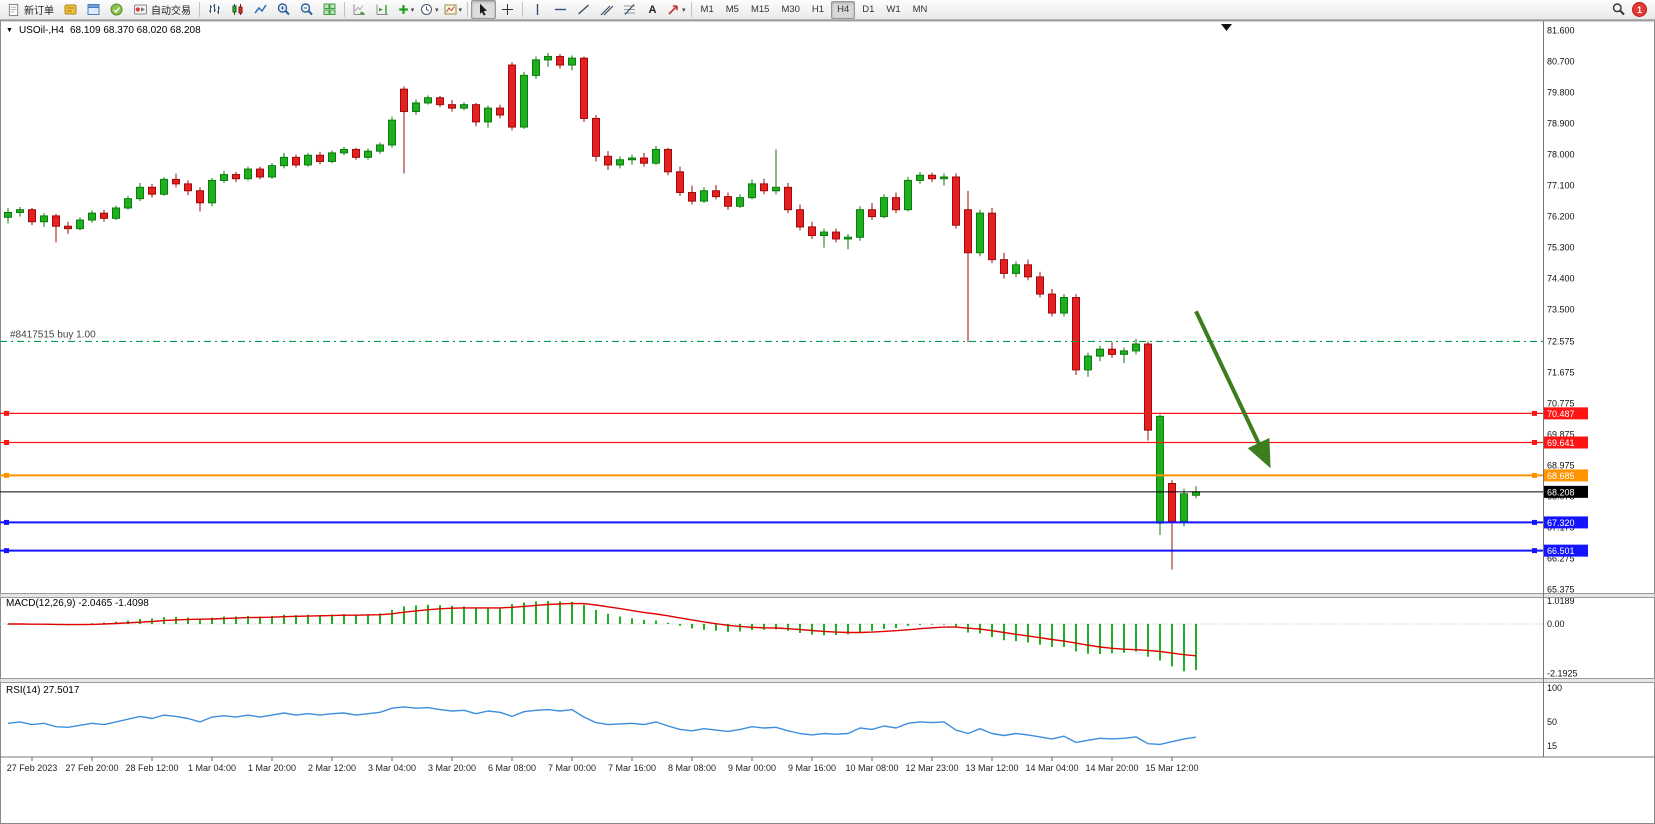  What do you see at coordinates (991, 768) in the screenshot?
I see `time-axis-label: 13 Mar 12:00` at bounding box center [991, 768].